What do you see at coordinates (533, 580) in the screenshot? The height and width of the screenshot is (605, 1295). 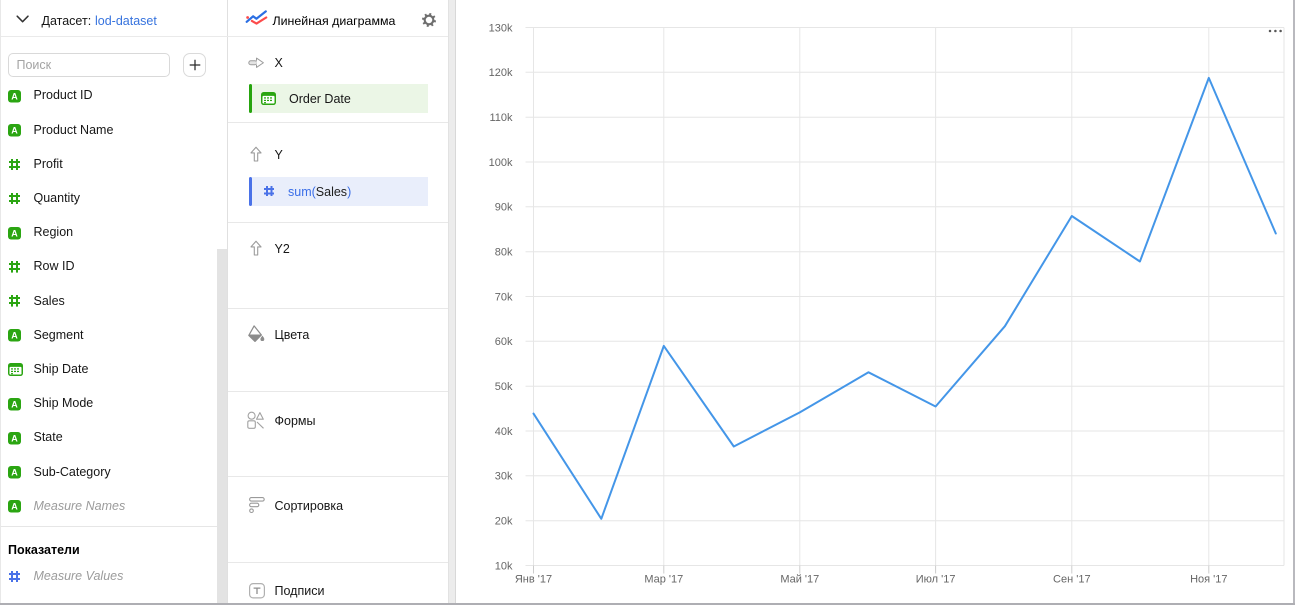 I see `svg-text: Янв '17` at bounding box center [533, 580].